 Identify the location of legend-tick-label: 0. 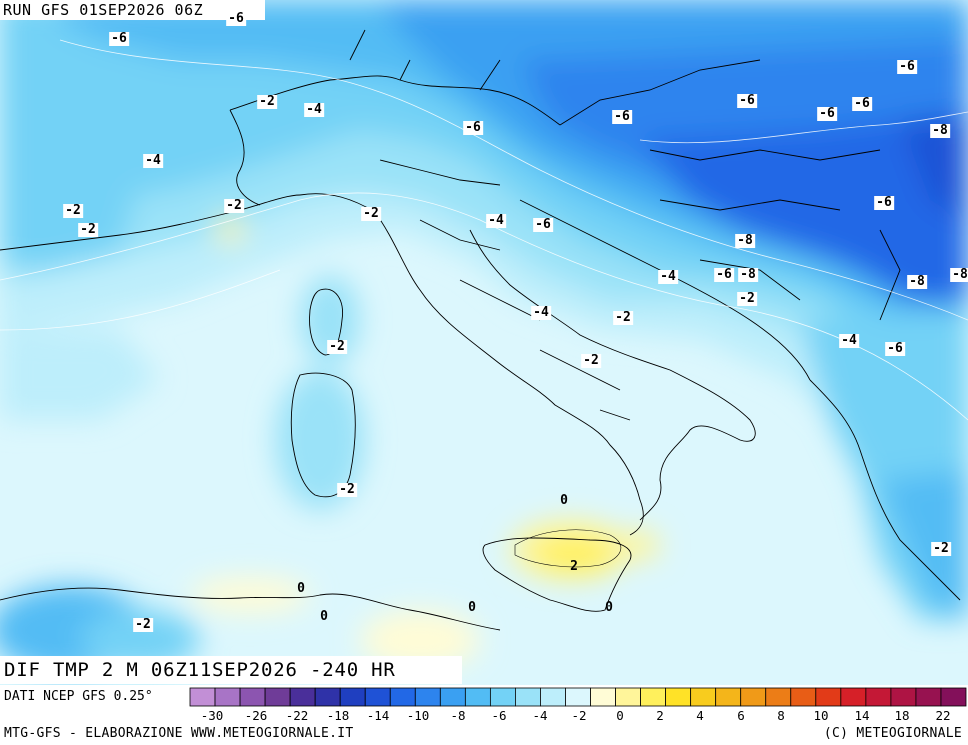
(620, 715).